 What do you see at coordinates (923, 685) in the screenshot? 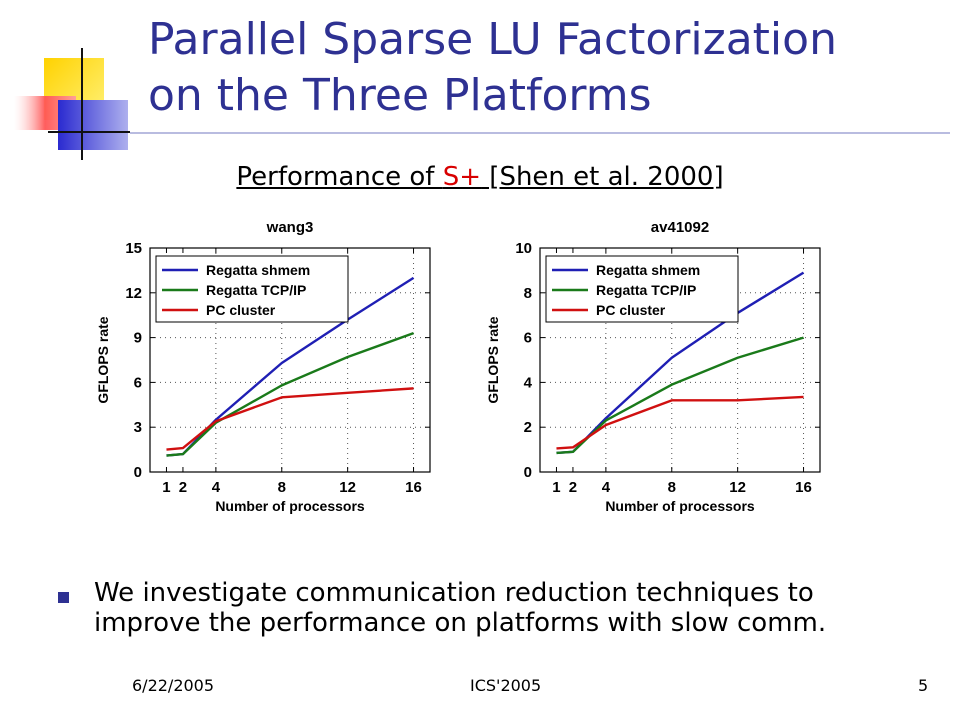
I see `footer-page-number: 5` at bounding box center [923, 685].